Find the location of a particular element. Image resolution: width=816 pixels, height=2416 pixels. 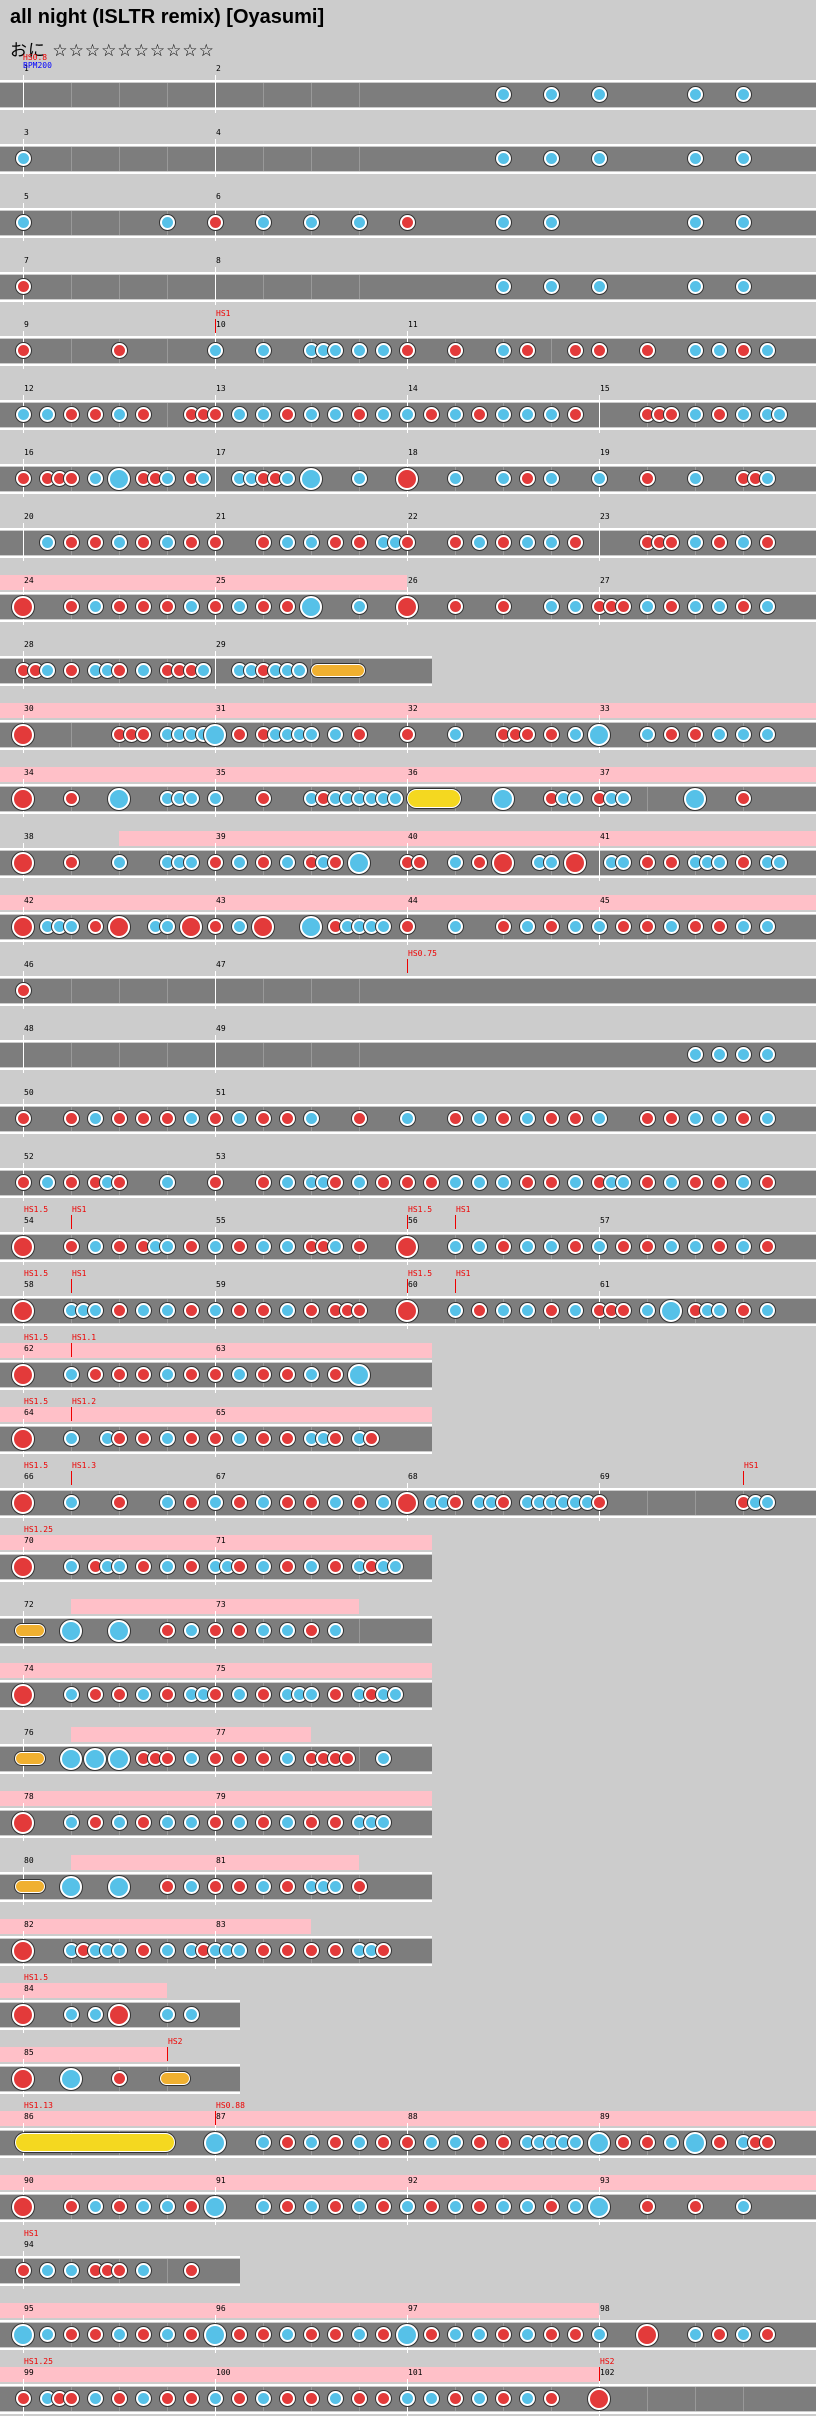

measure-number: 17 is located at coordinates (221, 452).